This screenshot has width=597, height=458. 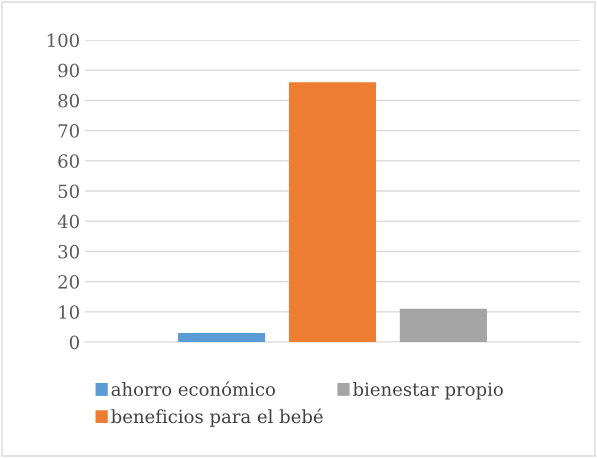 I want to click on legend-label: beneficios para el bebé, so click(x=217, y=417).